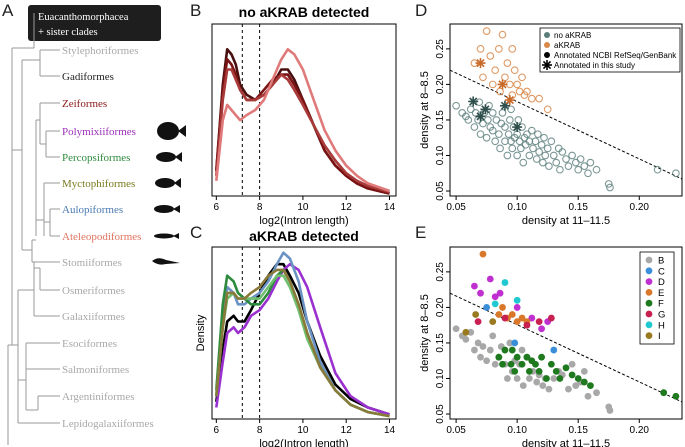 This screenshot has height=447, width=685. I want to click on polymixiiformes-fish-icon, so click(166, 157).